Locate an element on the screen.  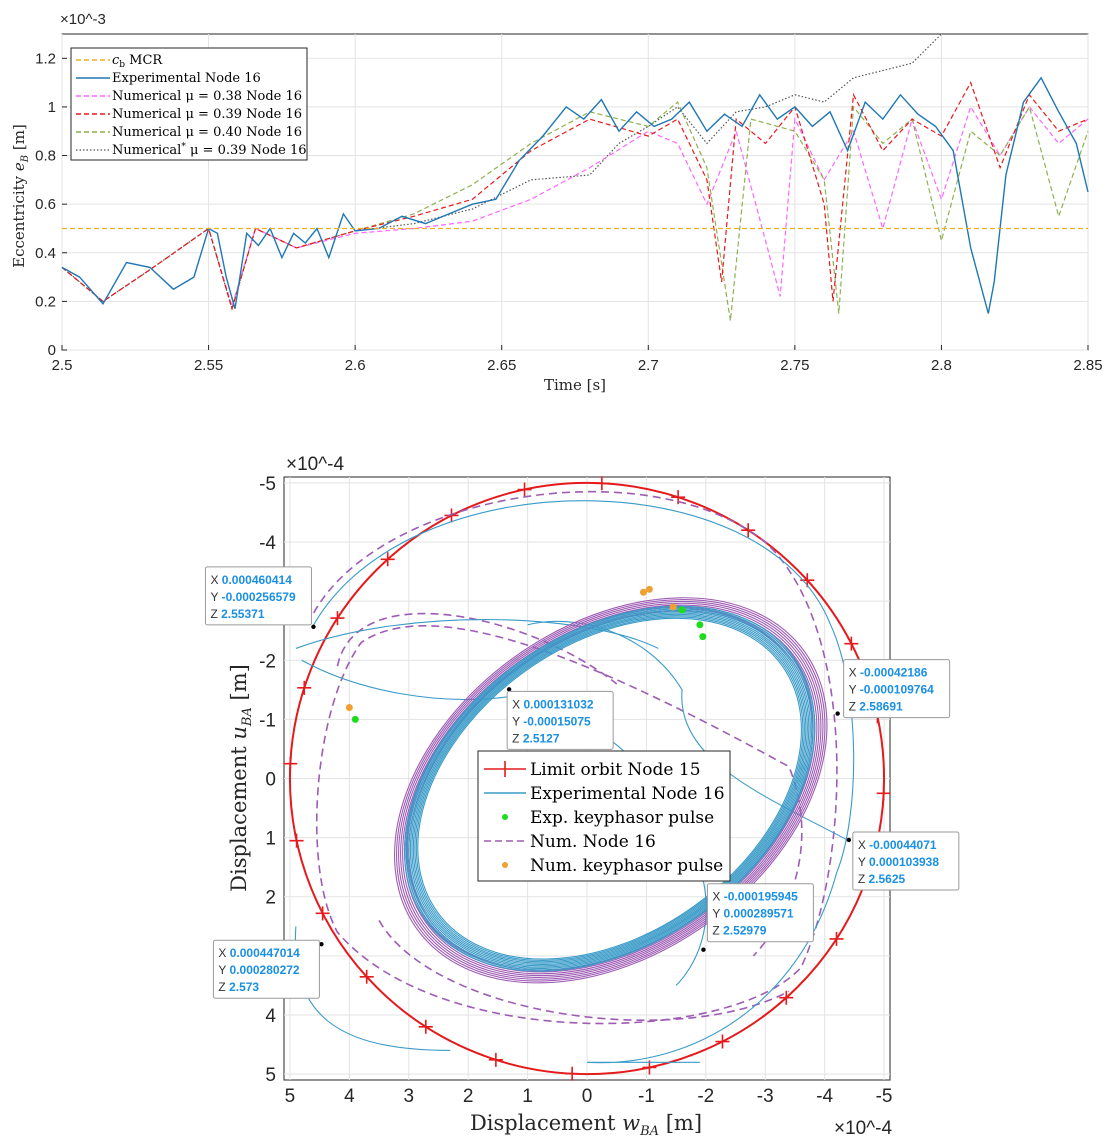
top-y-tick-label: 0.8 is located at coordinates (45, 156).